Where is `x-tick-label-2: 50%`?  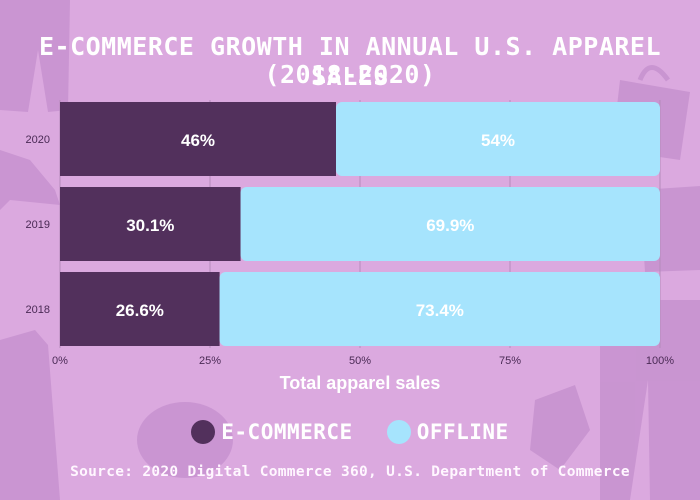 x-tick-label-2: 50% is located at coordinates (360, 361).